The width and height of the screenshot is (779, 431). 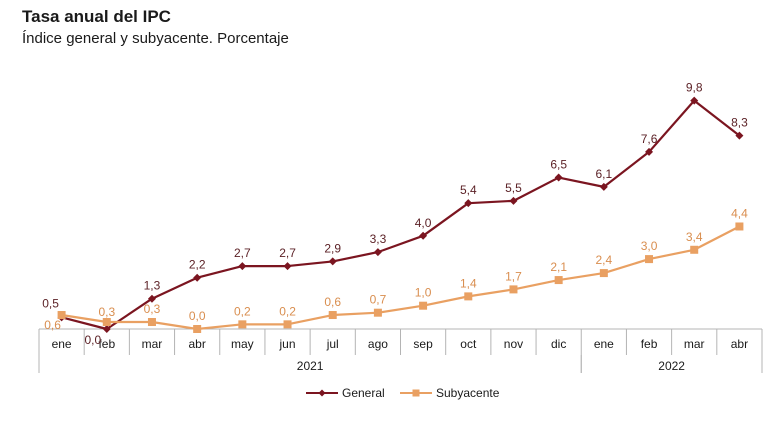 What do you see at coordinates (739, 213) in the screenshot?
I see `data-label-subyacente: 4,4` at bounding box center [739, 213].